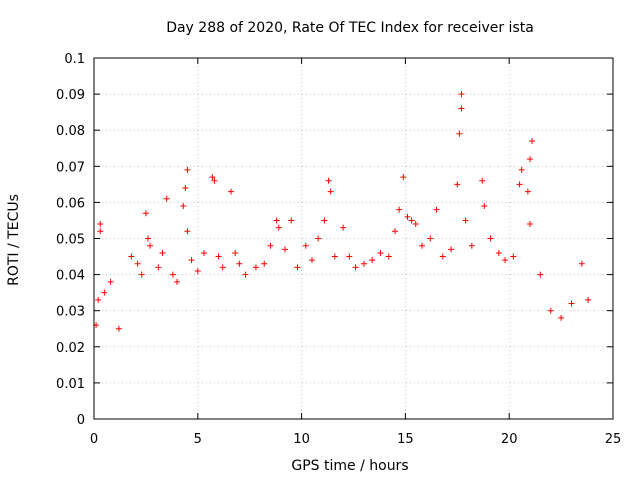 The image size is (640, 480). I want to click on y-tick-label: 0.09, so click(70, 95).